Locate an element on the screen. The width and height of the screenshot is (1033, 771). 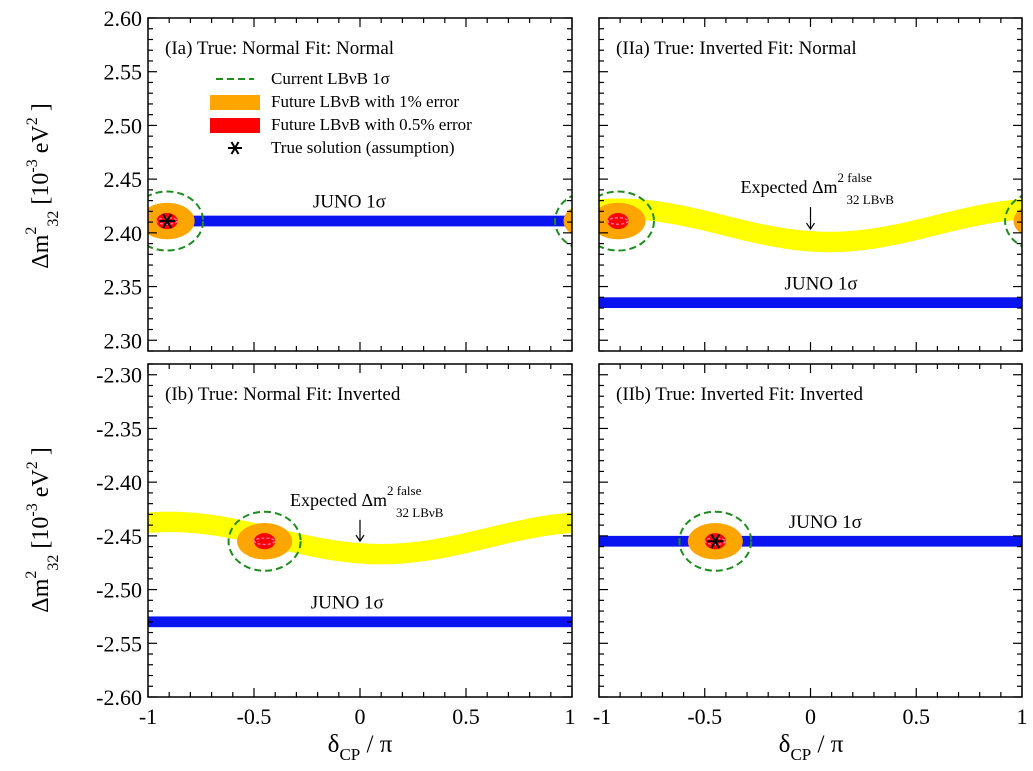
y-tick-label: -2.55 is located at coordinates (119, 643).